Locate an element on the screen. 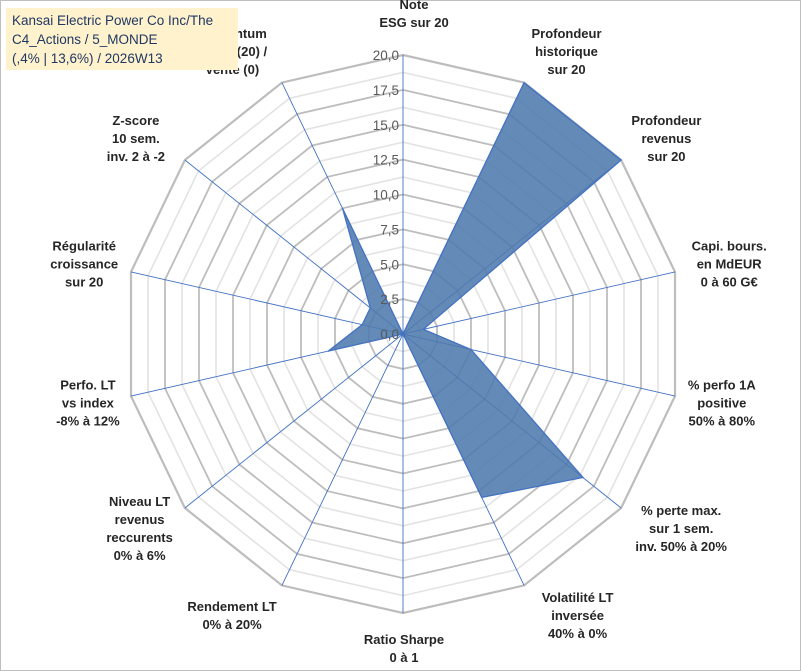 This screenshot has width=801, height=671. axis-label: -8% à 12% is located at coordinates (88, 421).